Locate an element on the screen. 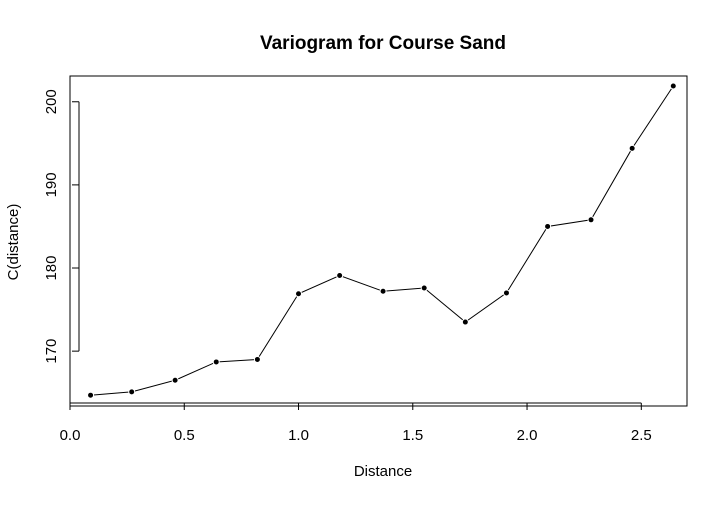  x-tick-label: 0.0 is located at coordinates (70, 435).